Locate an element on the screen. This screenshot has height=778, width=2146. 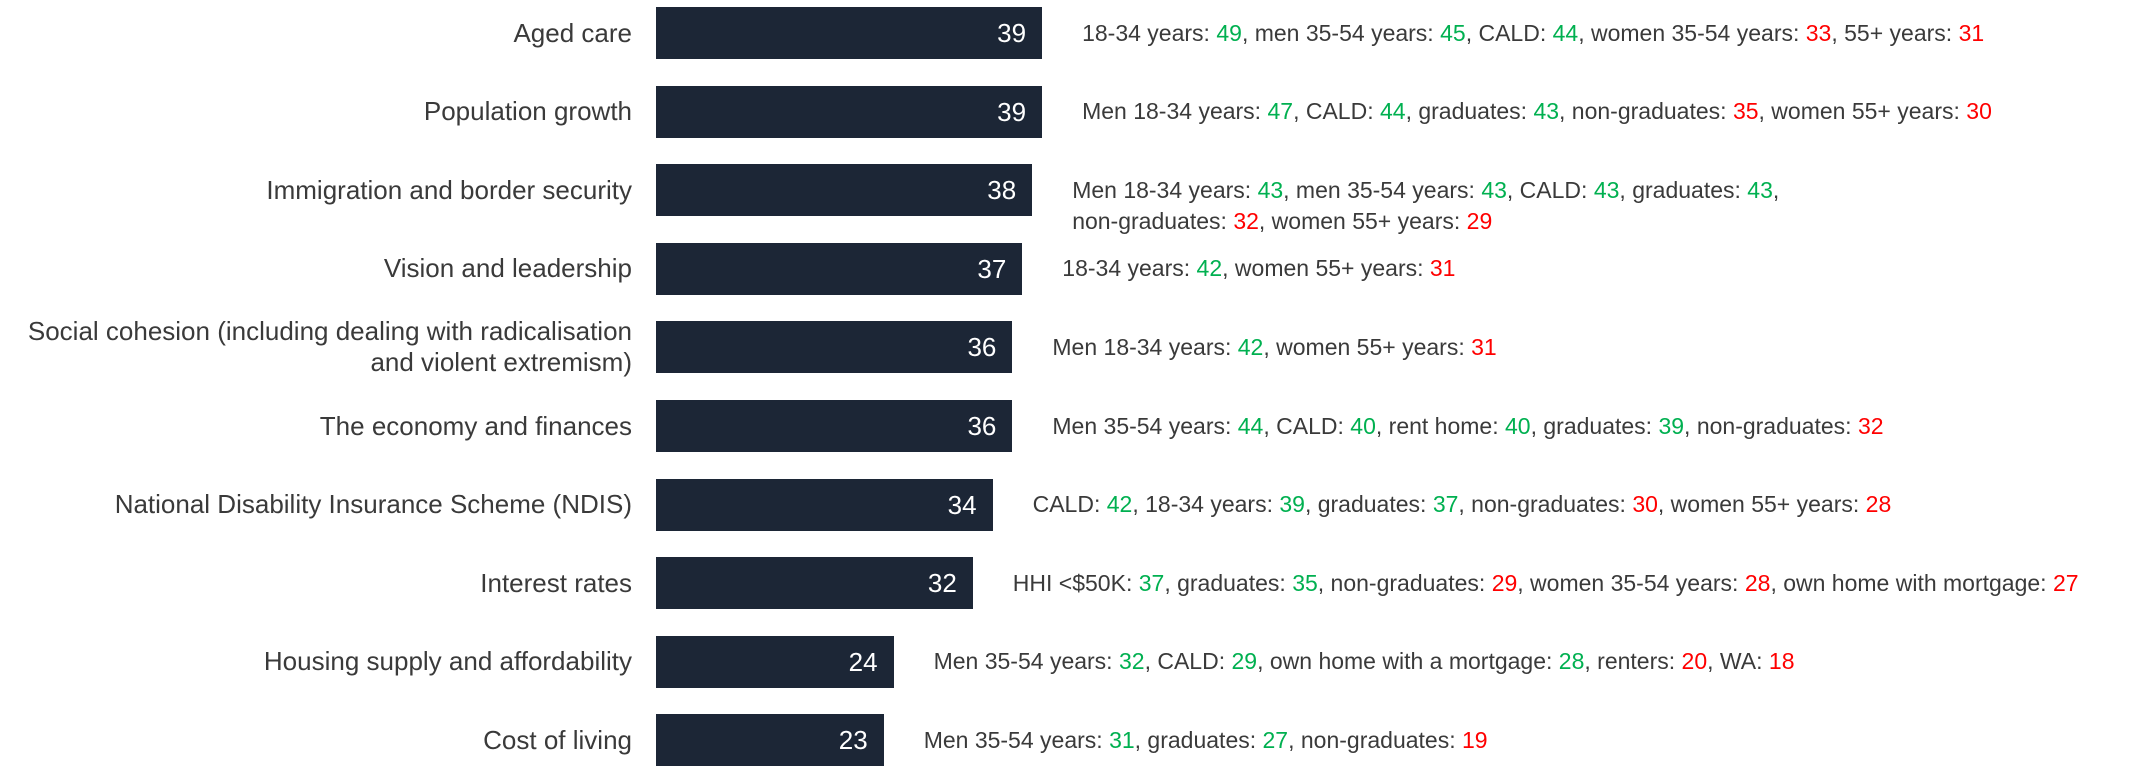
annotation-value: 32 is located at coordinates (1870, 425).